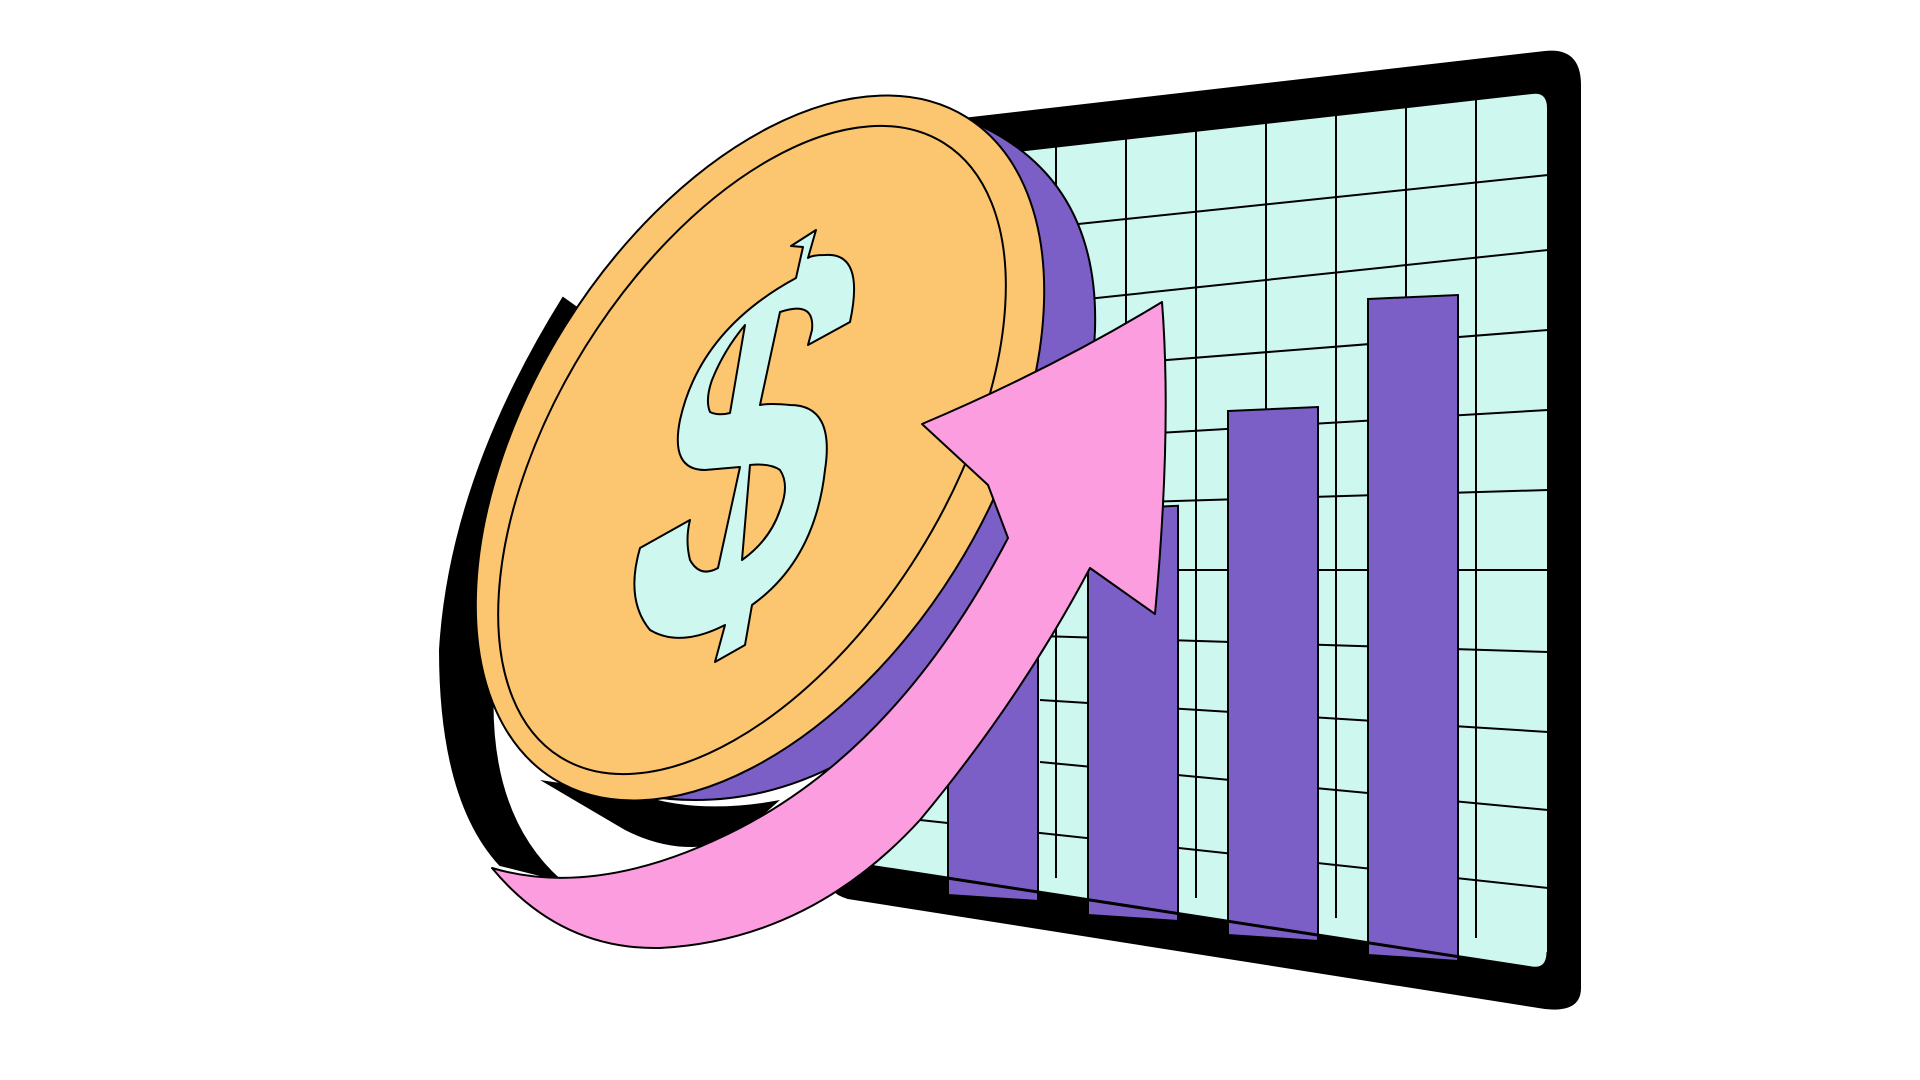 The width and height of the screenshot is (1920, 1080). Describe the element at coordinates (744, 446) in the screenshot. I see `dollar-sign-icon` at that location.